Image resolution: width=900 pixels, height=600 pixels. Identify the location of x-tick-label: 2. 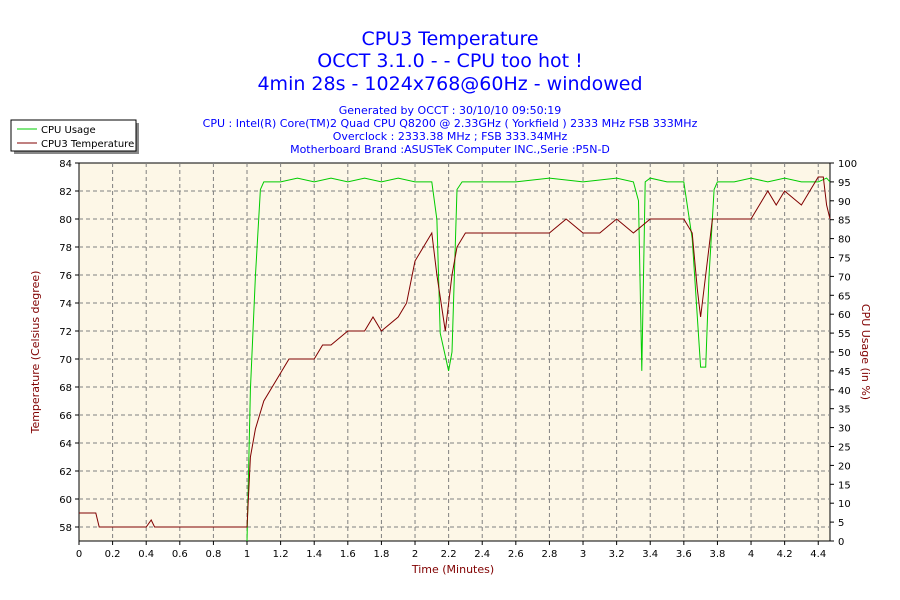
(415, 554).